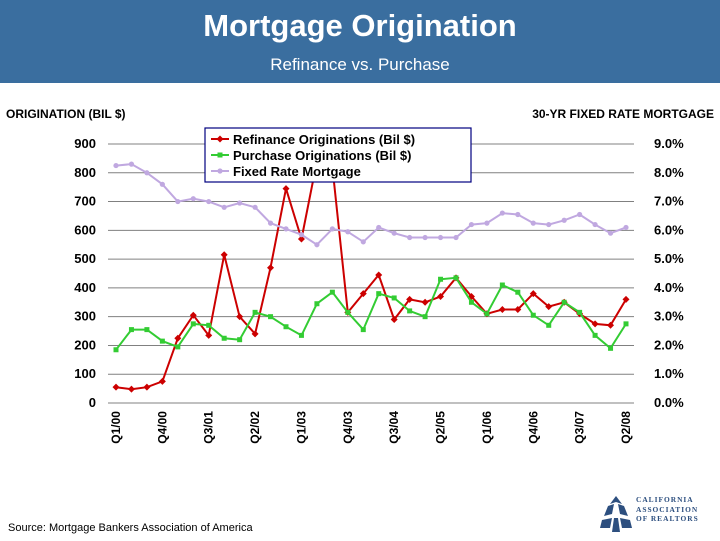  I want to click on right-tick-label: 7.0%, so click(669, 201).